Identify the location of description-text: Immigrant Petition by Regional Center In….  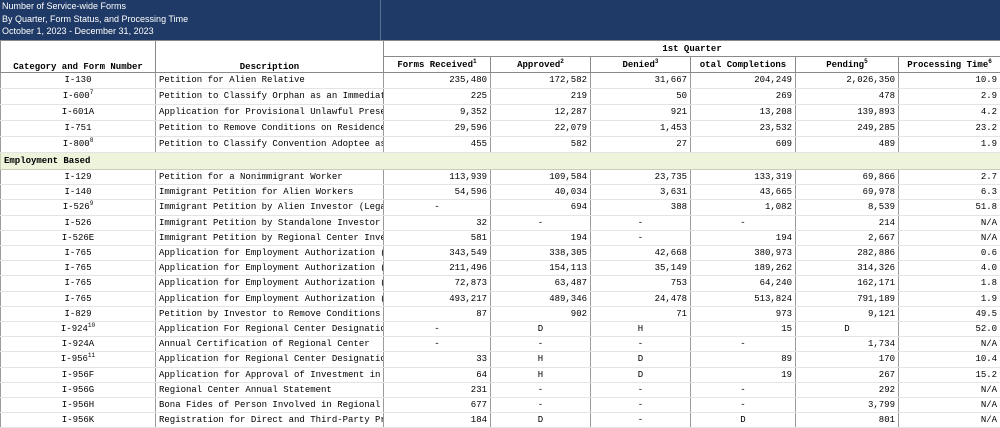
(271, 238).